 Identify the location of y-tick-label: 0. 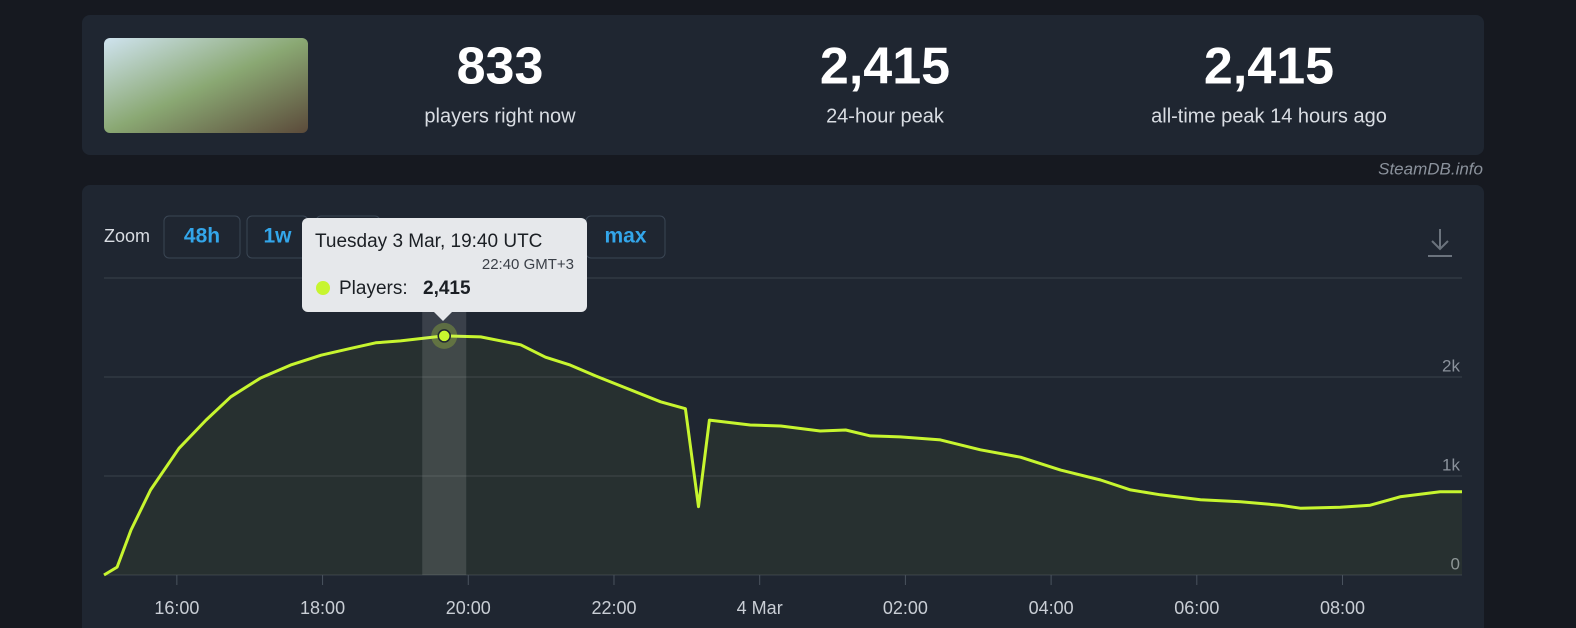
(1455, 563).